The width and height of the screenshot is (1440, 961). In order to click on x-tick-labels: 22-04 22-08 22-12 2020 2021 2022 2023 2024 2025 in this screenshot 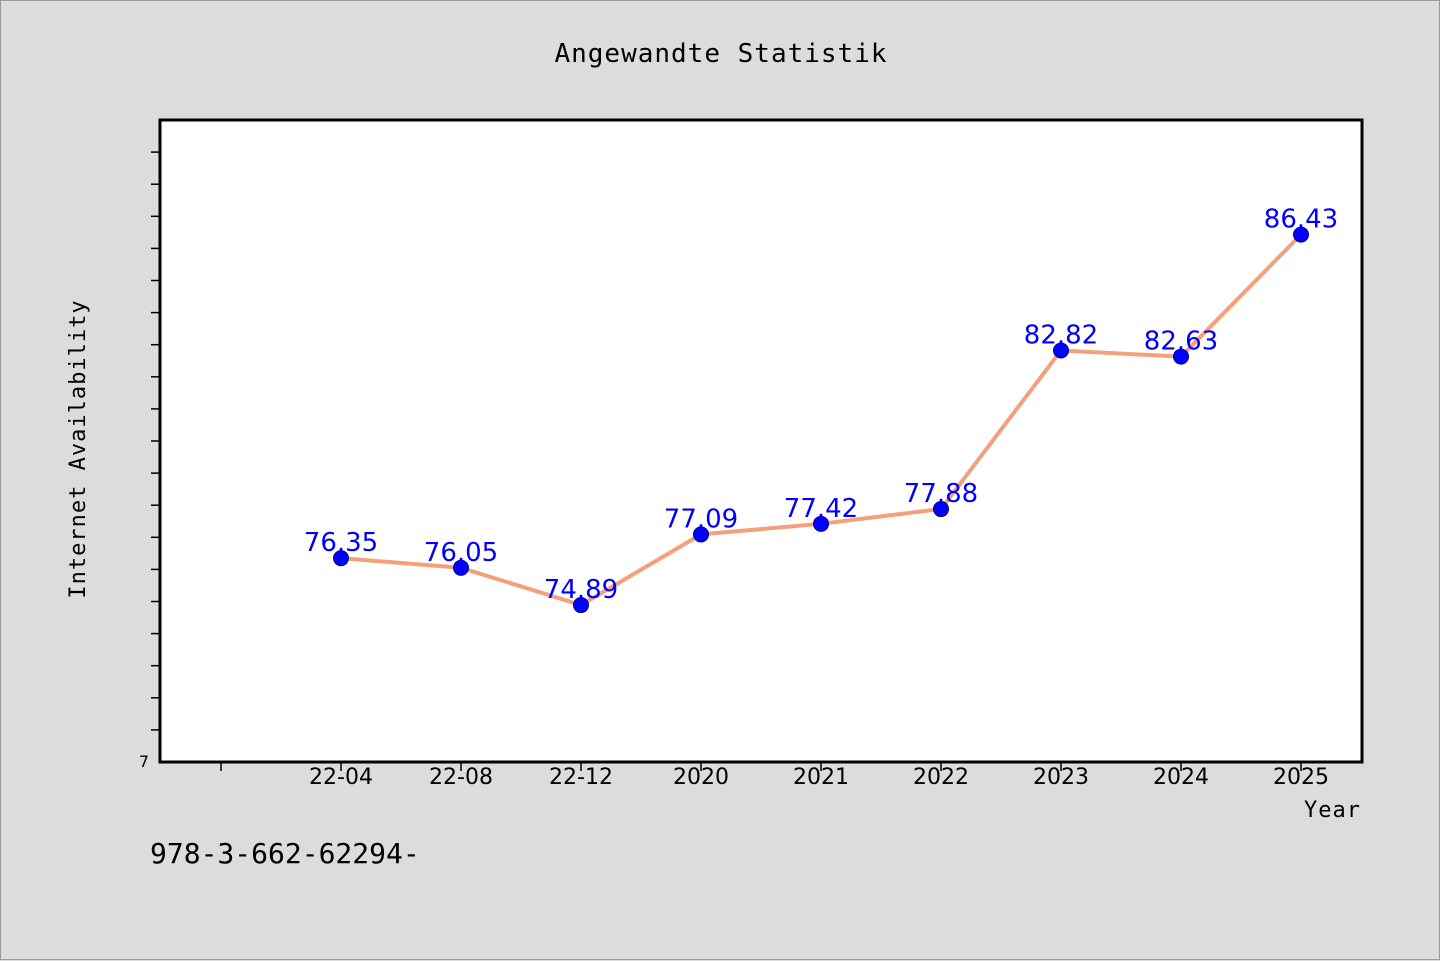, I will do `click(819, 777)`.